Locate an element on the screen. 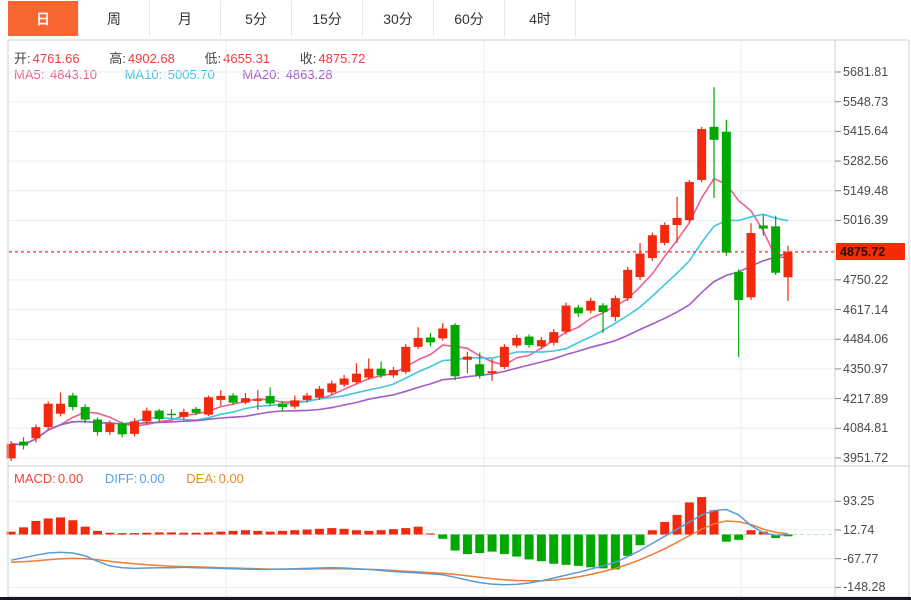 Image resolution: width=911 pixels, height=600 pixels. tab-week: 周 is located at coordinates (114, 18).